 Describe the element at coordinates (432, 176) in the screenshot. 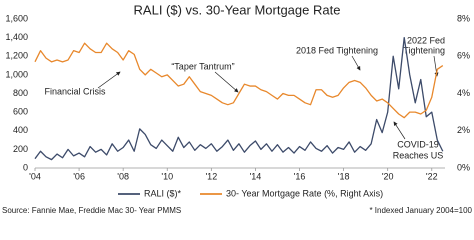

I see `x-tick-label: '22` at that location.